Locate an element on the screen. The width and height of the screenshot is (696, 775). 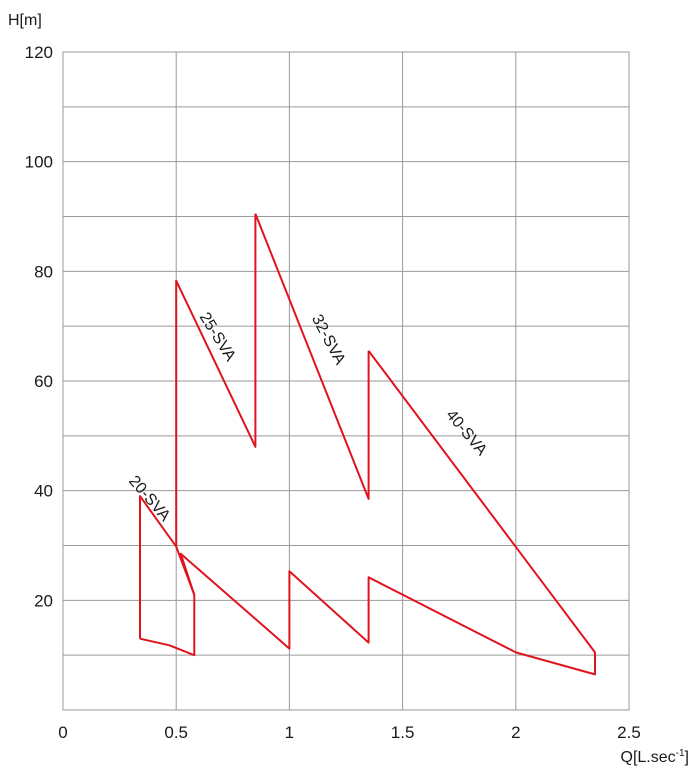
y-tick-label: 120 is located at coordinates (39, 52).